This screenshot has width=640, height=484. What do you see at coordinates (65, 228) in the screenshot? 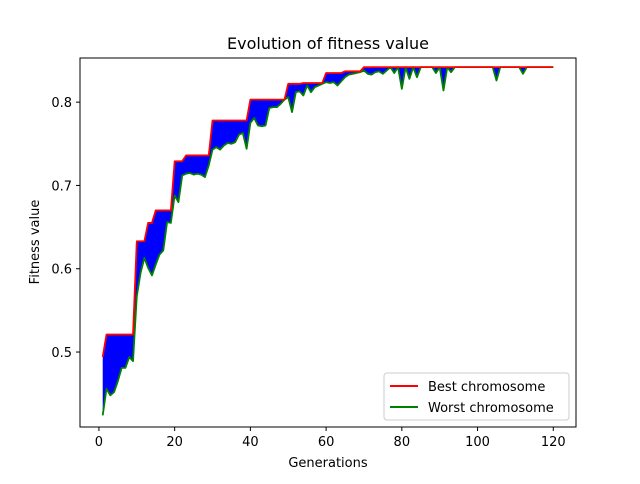
I see `y-axis: 0.5 0.6 0.7 0.8` at bounding box center [65, 228].